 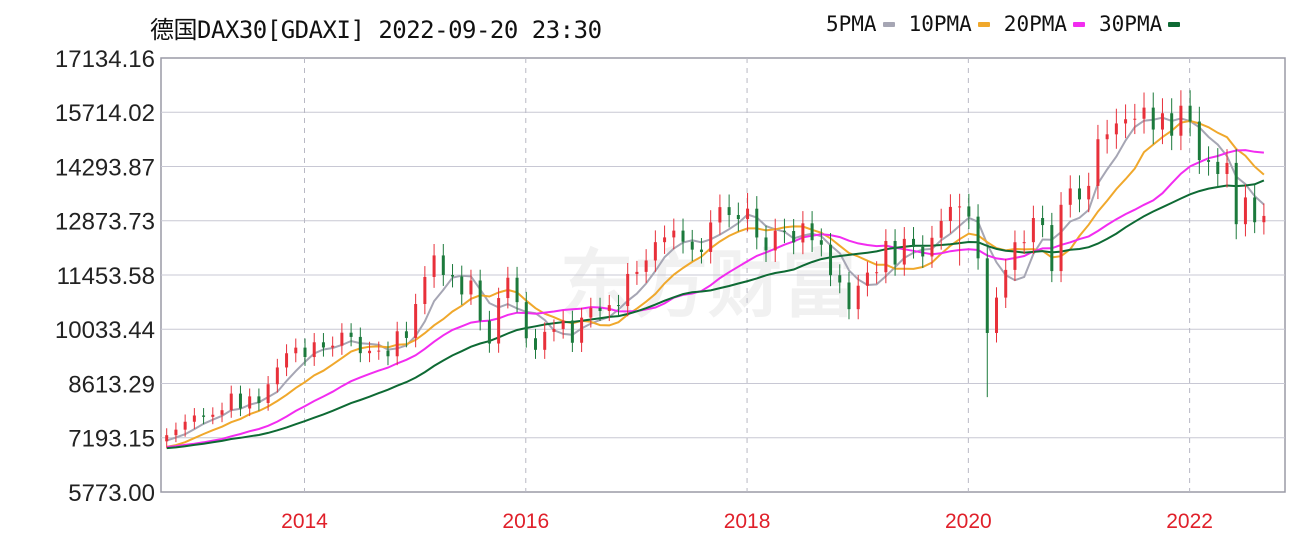 What do you see at coordinates (376, 30) in the screenshot?
I see `chart-title: 德国DAX30[GDAXI] 2022-09-20 23:30` at bounding box center [376, 30].